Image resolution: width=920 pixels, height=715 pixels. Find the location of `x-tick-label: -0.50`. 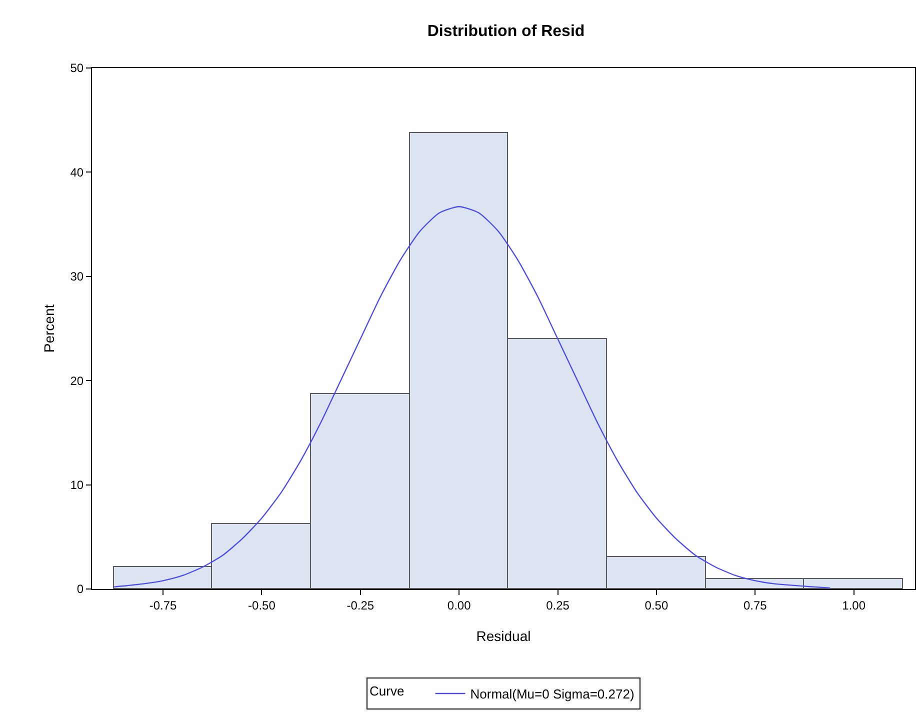

x-tick-label: -0.50 is located at coordinates (262, 605).